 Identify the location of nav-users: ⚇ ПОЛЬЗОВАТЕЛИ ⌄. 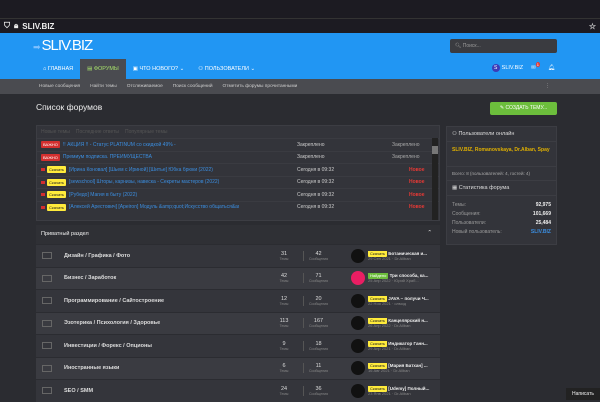
(227, 69).